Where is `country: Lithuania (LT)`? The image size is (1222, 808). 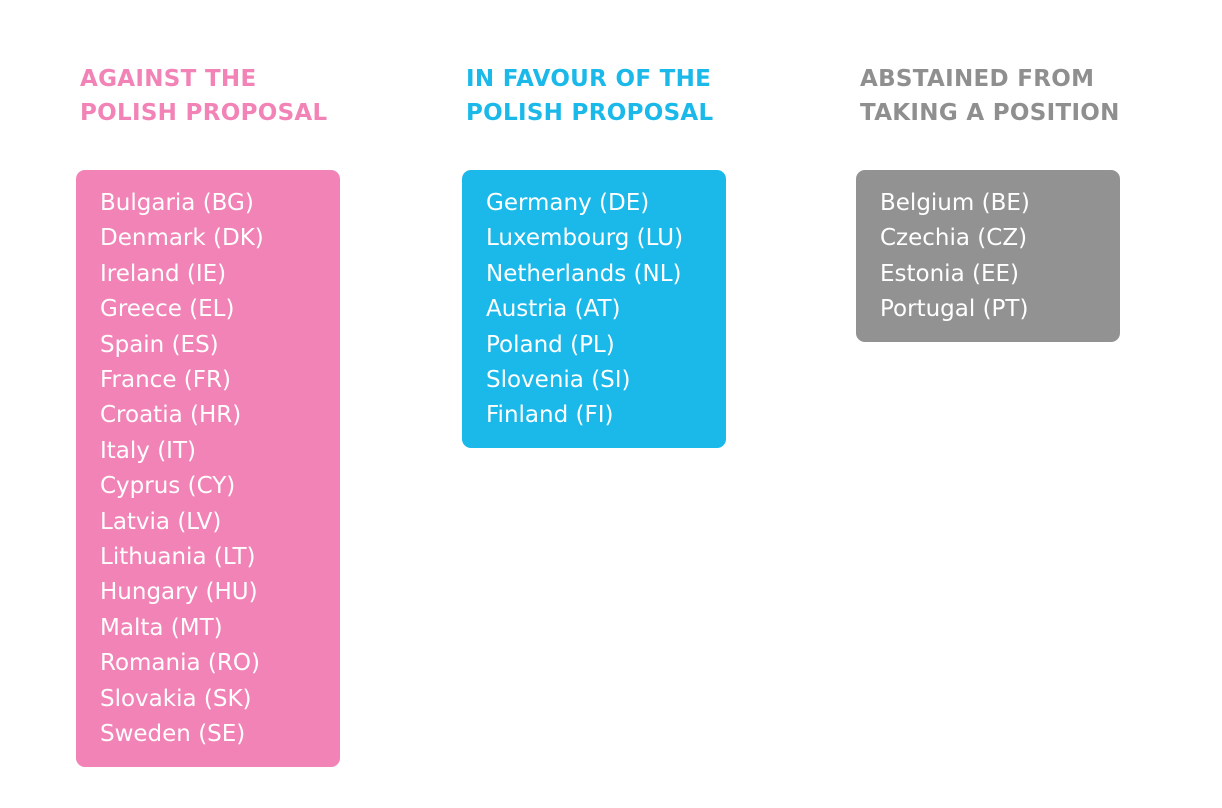
country: Lithuania (LT) is located at coordinates (178, 557).